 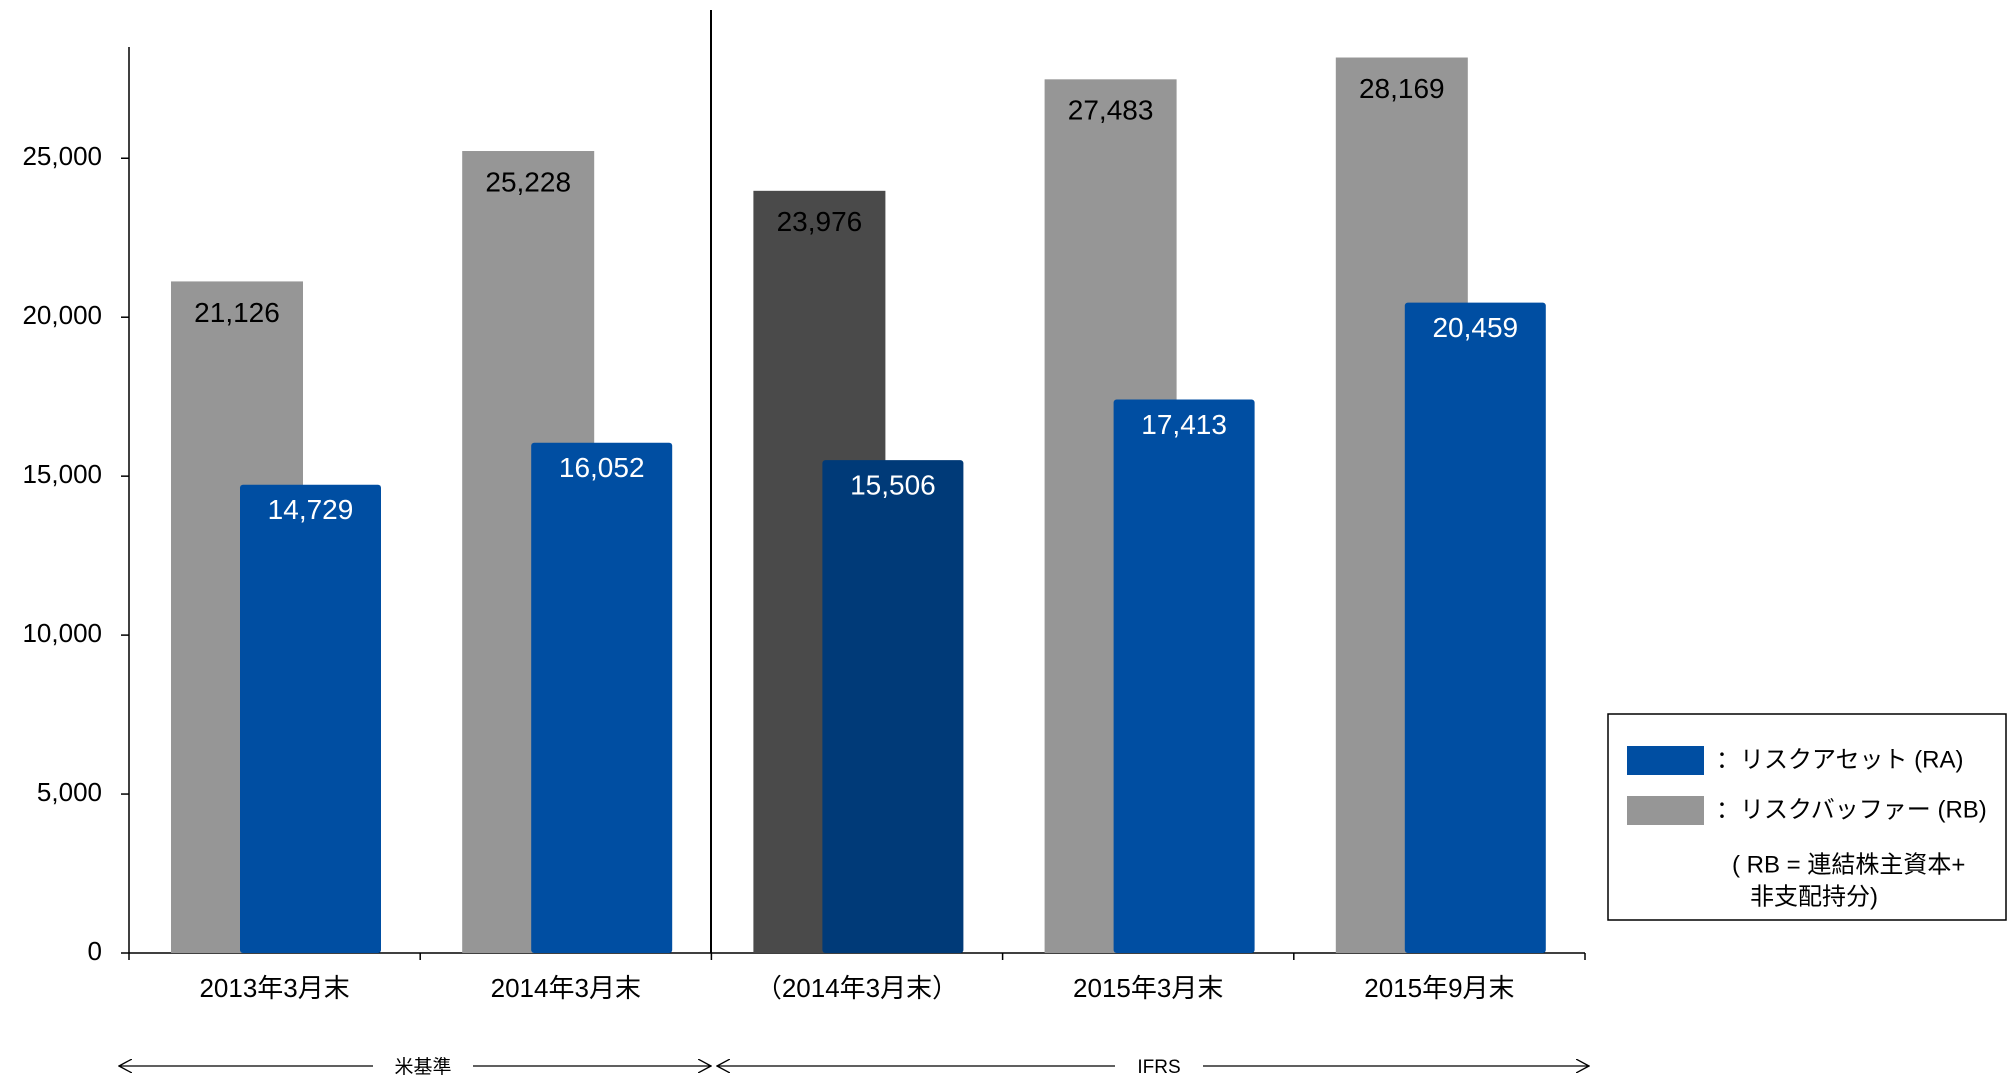 What do you see at coordinates (602, 467) in the screenshot?
I see `value-label: 16,052` at bounding box center [602, 467].